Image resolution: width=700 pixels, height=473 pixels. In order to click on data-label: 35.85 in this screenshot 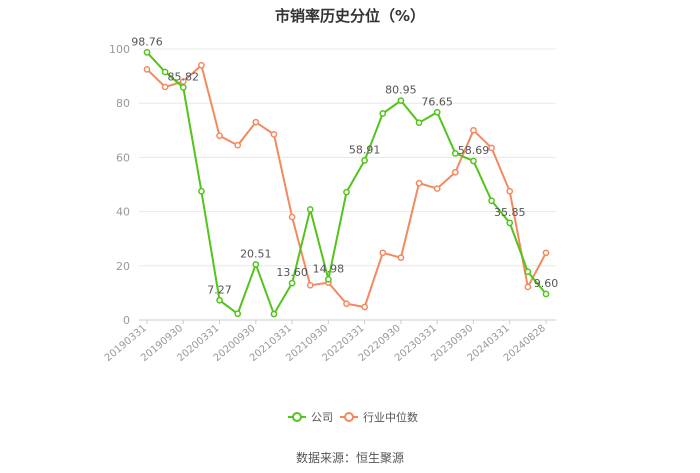, I will do `click(510, 212)`.